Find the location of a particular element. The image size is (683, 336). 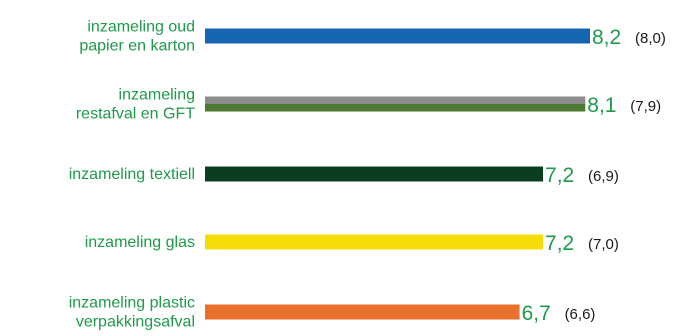

category-label: inzameling plastic is located at coordinates (132, 303).